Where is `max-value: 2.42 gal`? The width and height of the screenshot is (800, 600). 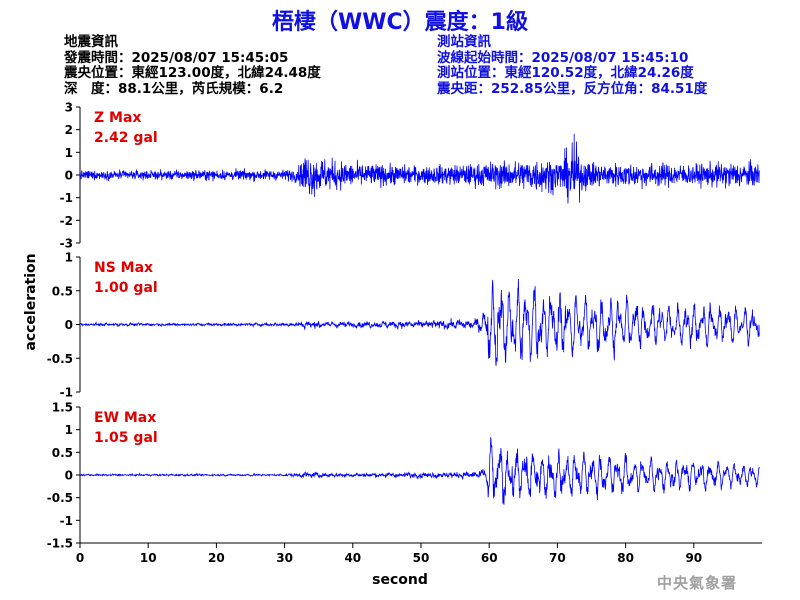 max-value: 2.42 gal is located at coordinates (126, 138).